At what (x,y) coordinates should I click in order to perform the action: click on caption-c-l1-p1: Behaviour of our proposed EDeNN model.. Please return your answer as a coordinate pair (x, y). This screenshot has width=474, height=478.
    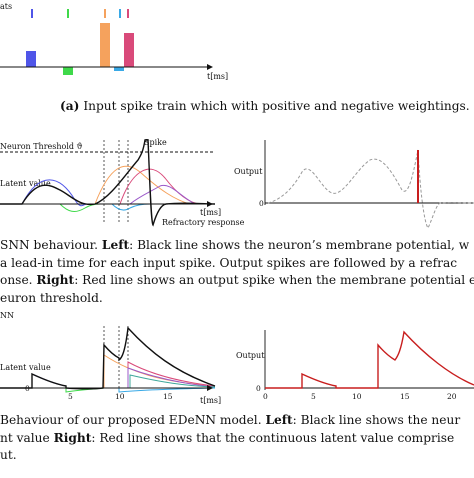
    Looking at the image, I should click on (133, 420).